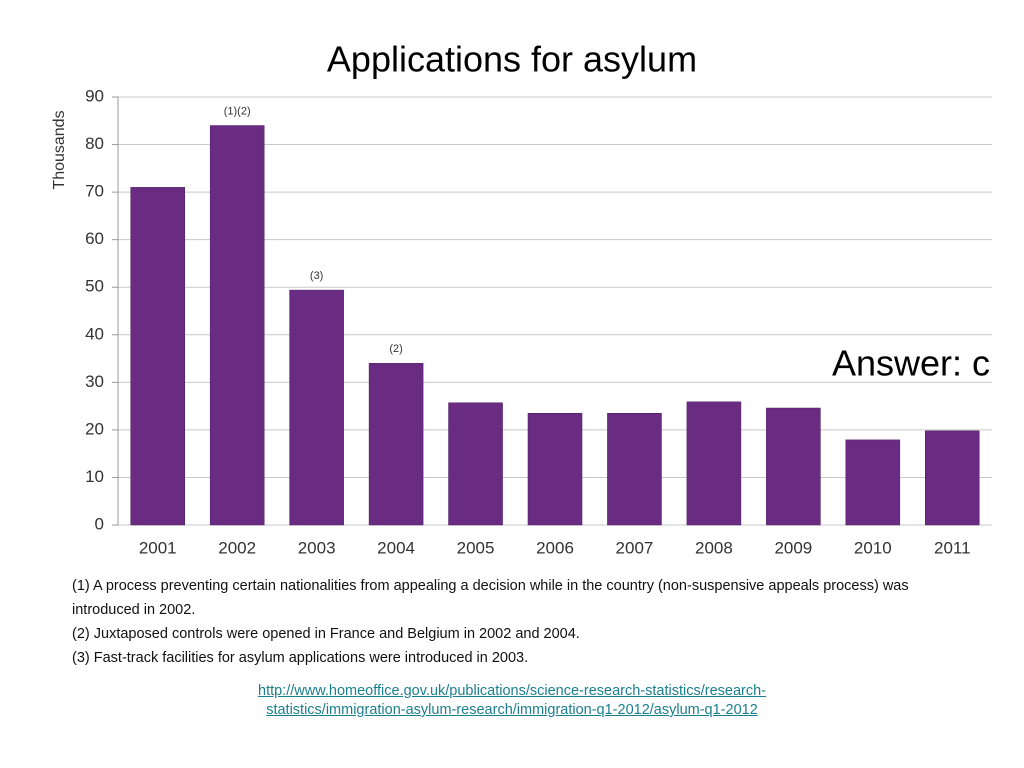 The height and width of the screenshot is (768, 1024). Describe the element at coordinates (94, 333) in the screenshot. I see `y-tick-label: 40` at that location.